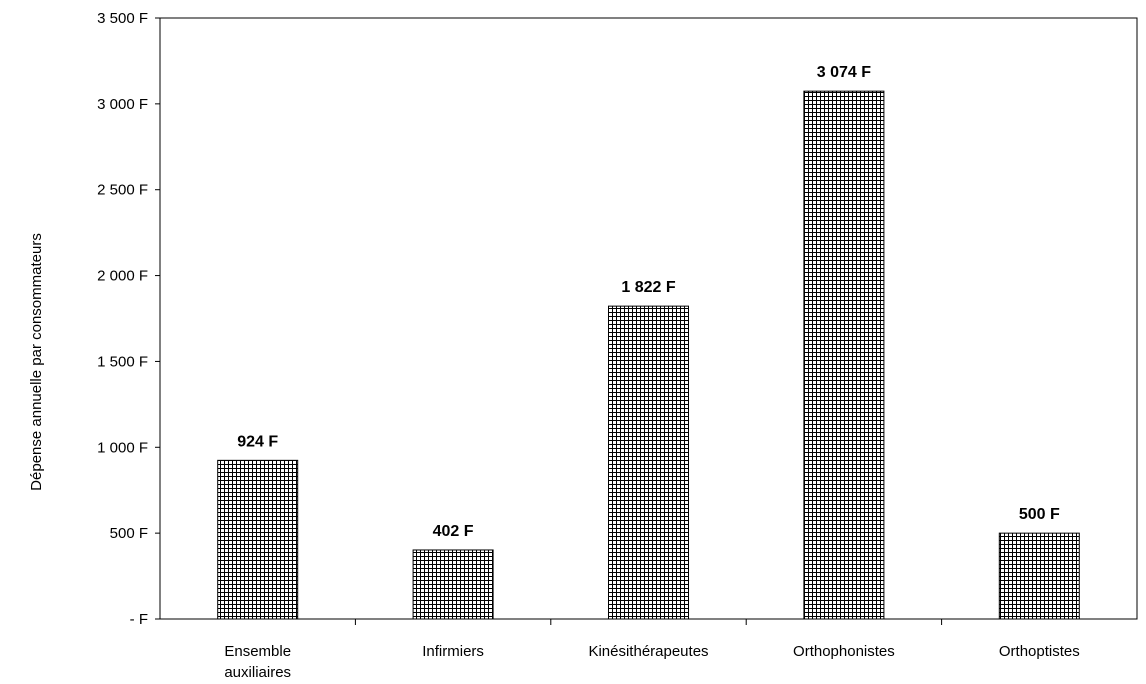  Describe the element at coordinates (844, 651) in the screenshot. I see `x-tick-label: Orthophonistes` at that location.